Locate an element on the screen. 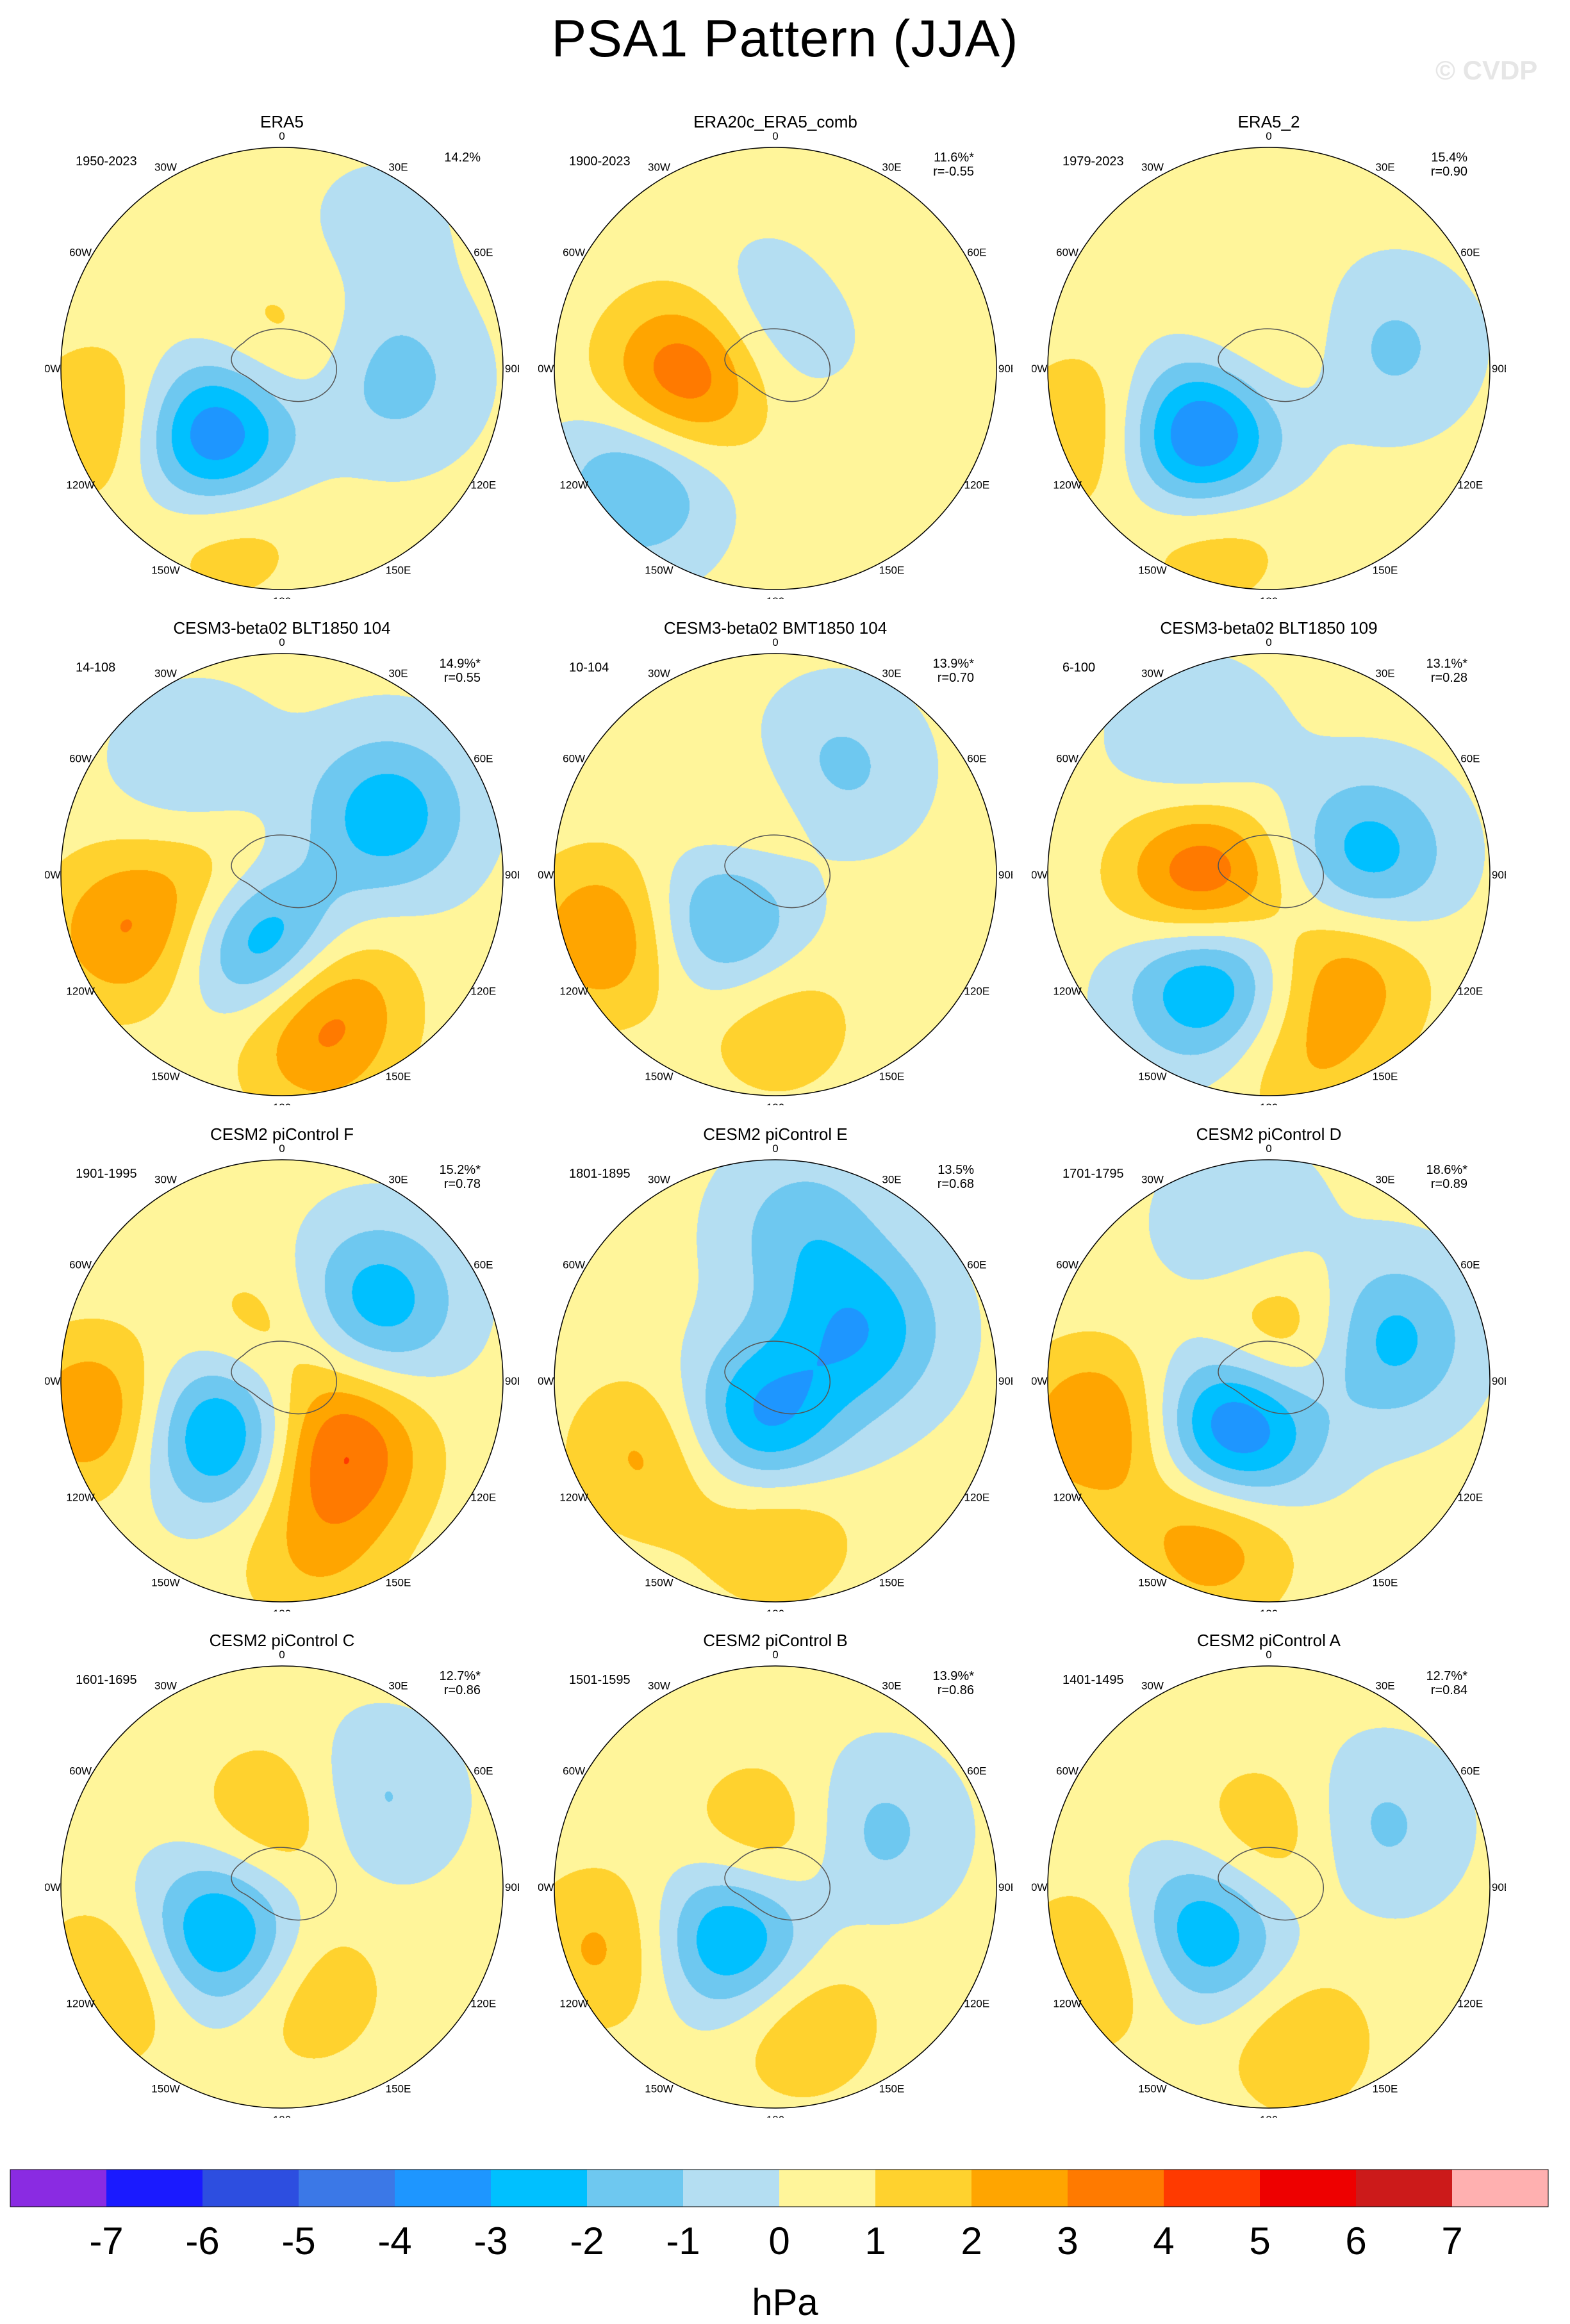 The image size is (1570, 2324). panel-correlation: r=0.68 is located at coordinates (955, 1184).